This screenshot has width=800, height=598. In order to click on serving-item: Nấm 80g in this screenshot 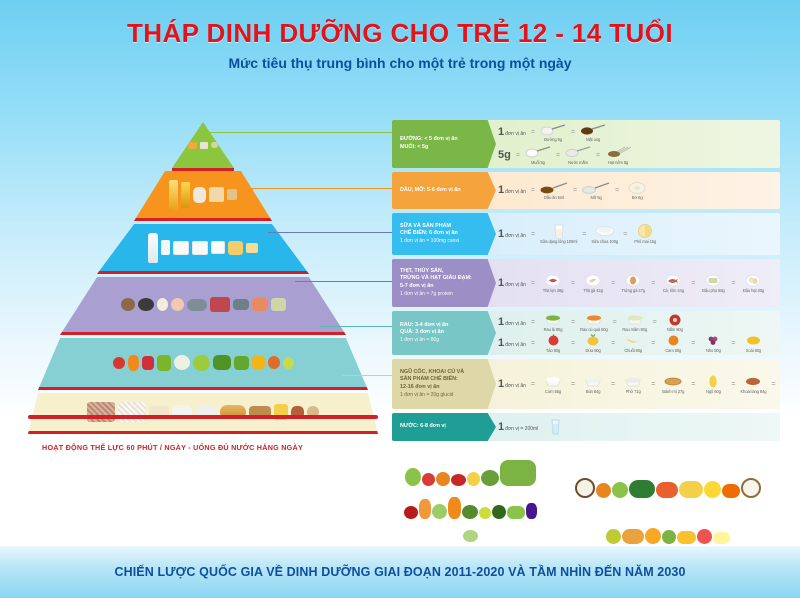, I will do `click(675, 322)`.